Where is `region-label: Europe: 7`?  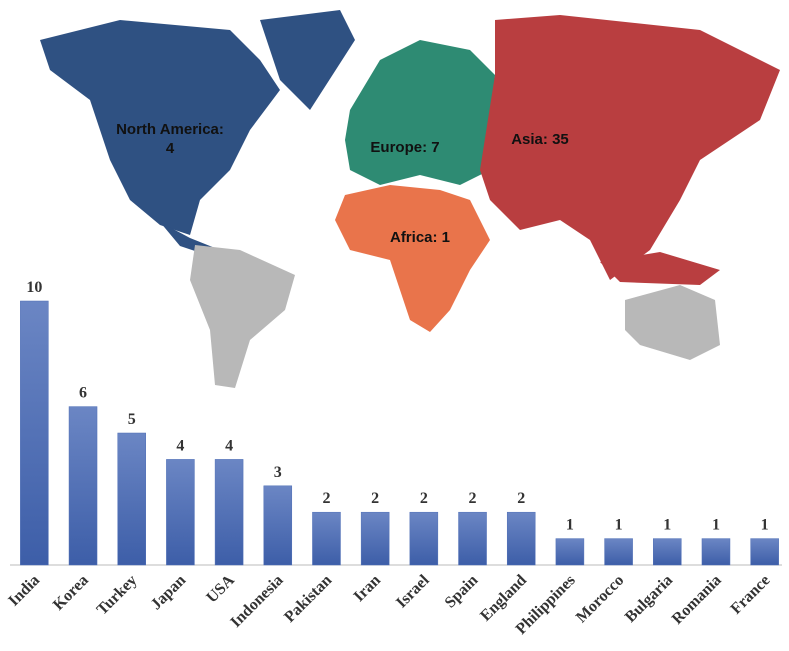 region-label: Europe: 7 is located at coordinates (405, 147).